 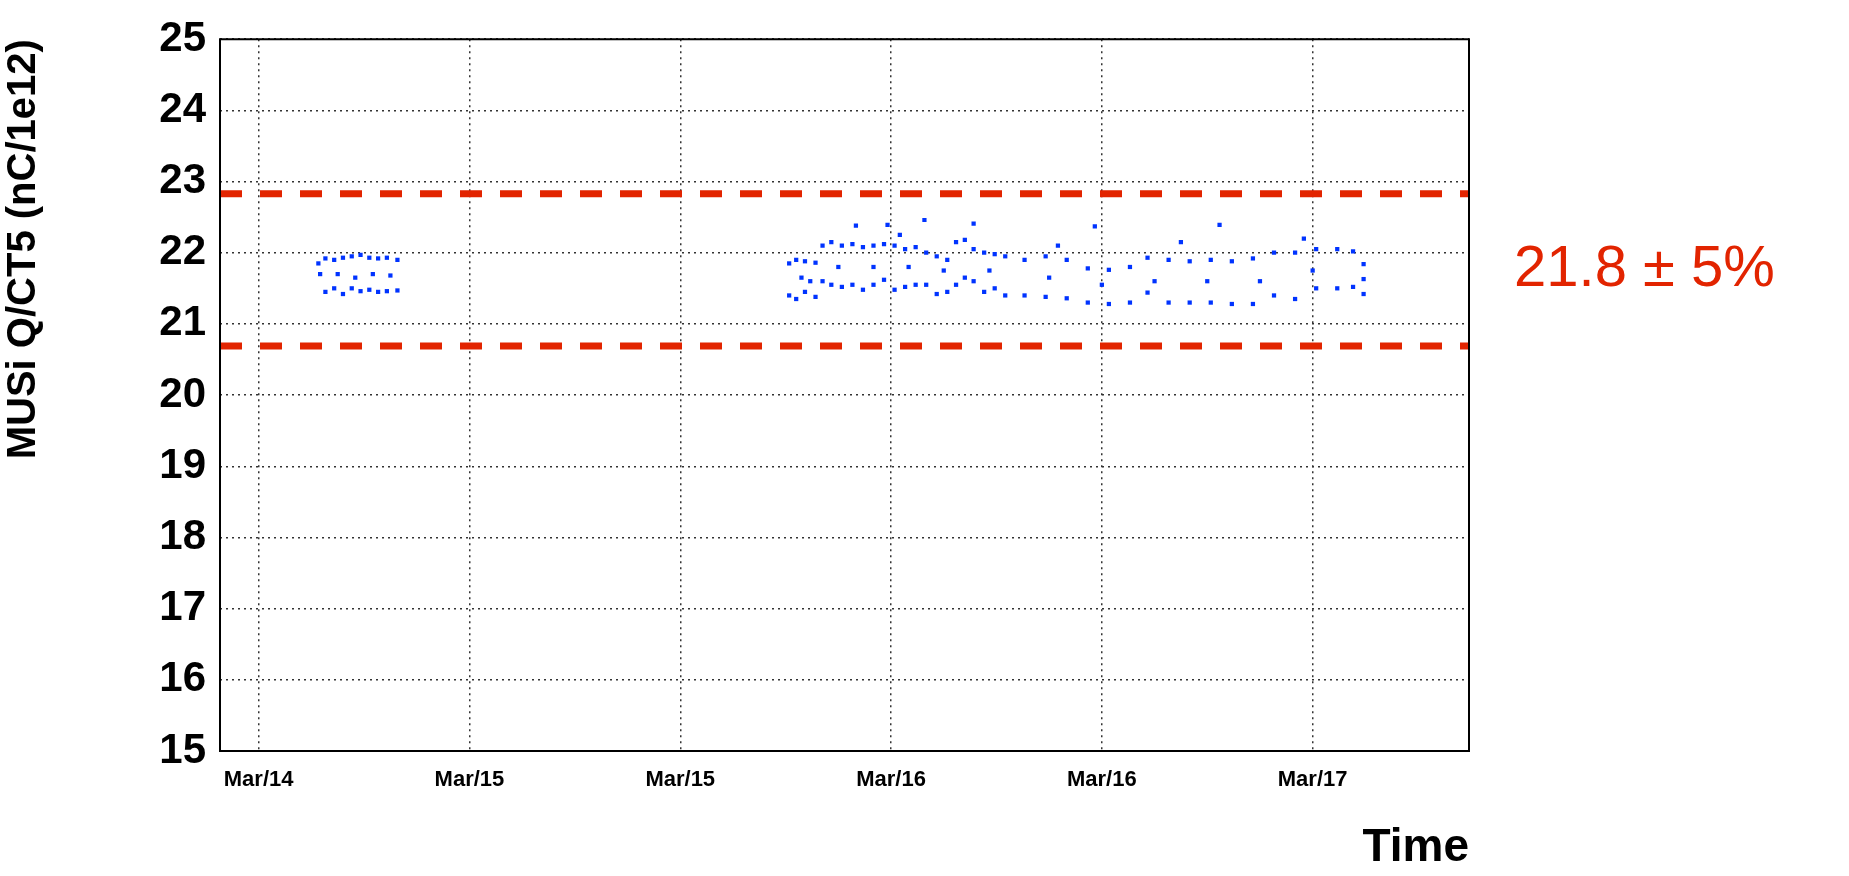 What do you see at coordinates (1644, 265) in the screenshot?
I see `text: 21.8 ± 5%` at bounding box center [1644, 265].